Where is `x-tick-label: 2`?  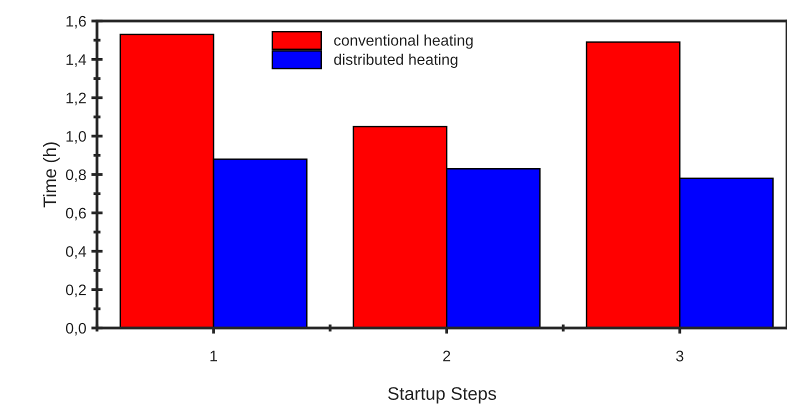
x-tick-label: 2 is located at coordinates (446, 356).